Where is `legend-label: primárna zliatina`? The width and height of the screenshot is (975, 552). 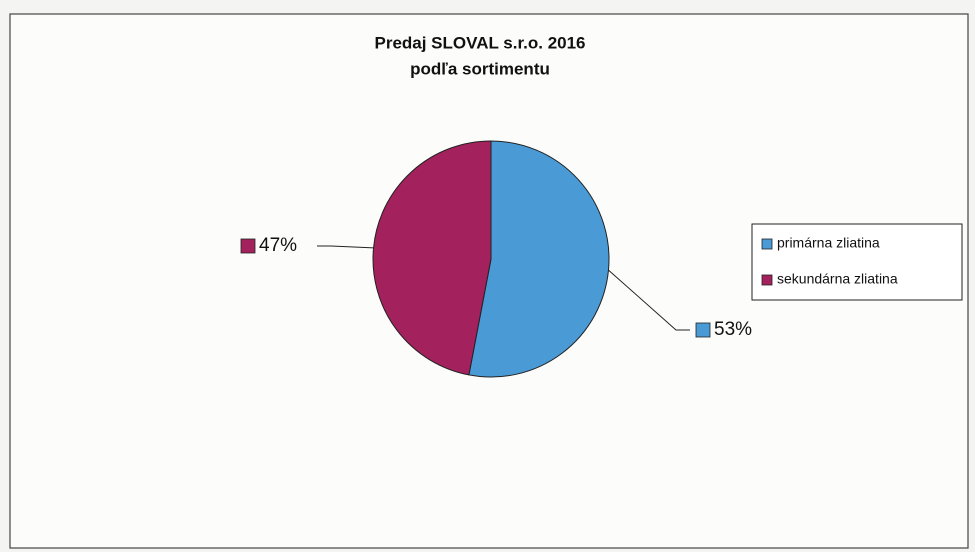
legend-label: primárna zliatina is located at coordinates (828, 243).